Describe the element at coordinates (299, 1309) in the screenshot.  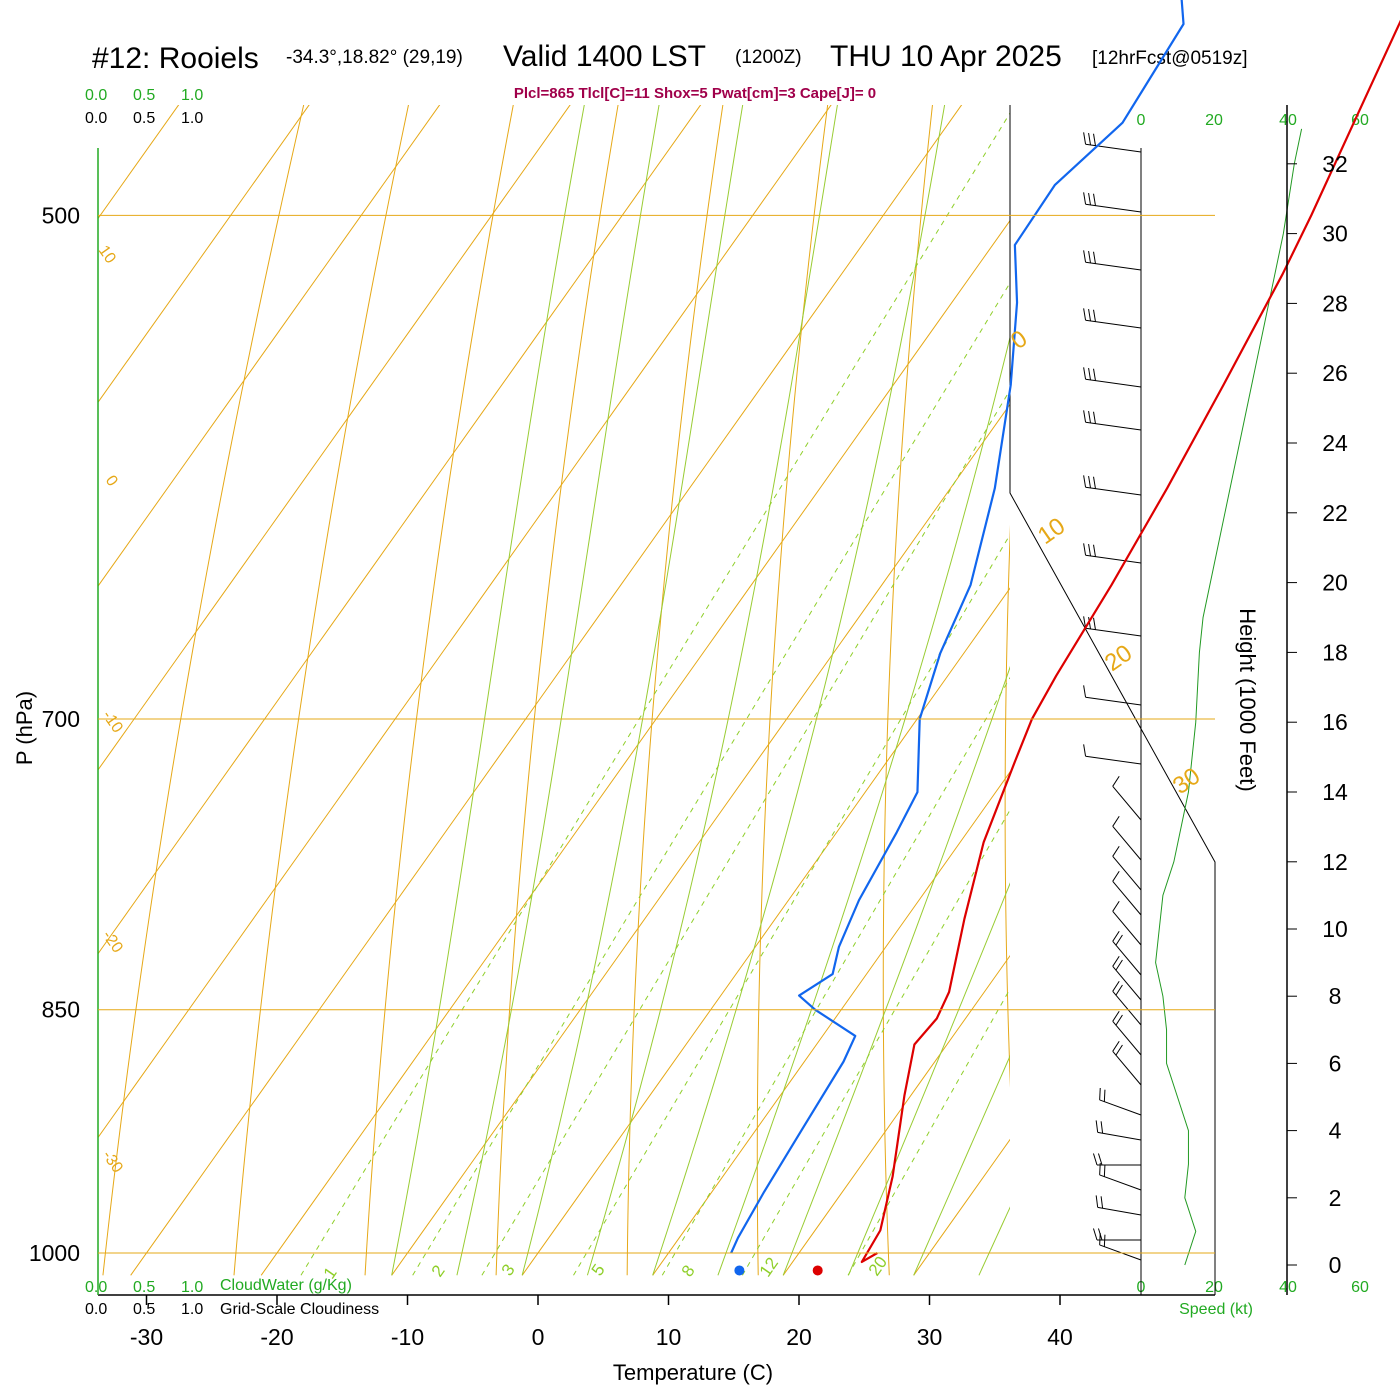
I see `cloudiness-label: Grid-Scale Cloudiness` at that location.